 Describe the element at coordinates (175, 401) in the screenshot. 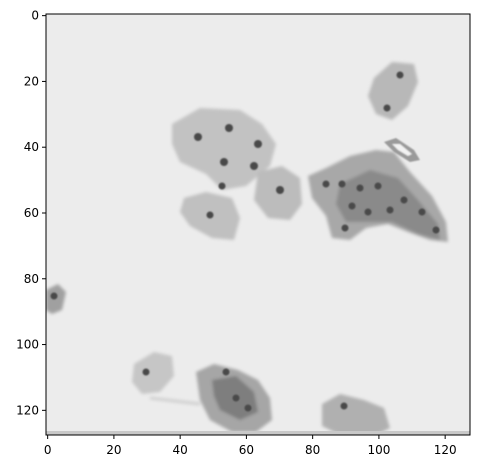

I see `faint-streak` at that location.